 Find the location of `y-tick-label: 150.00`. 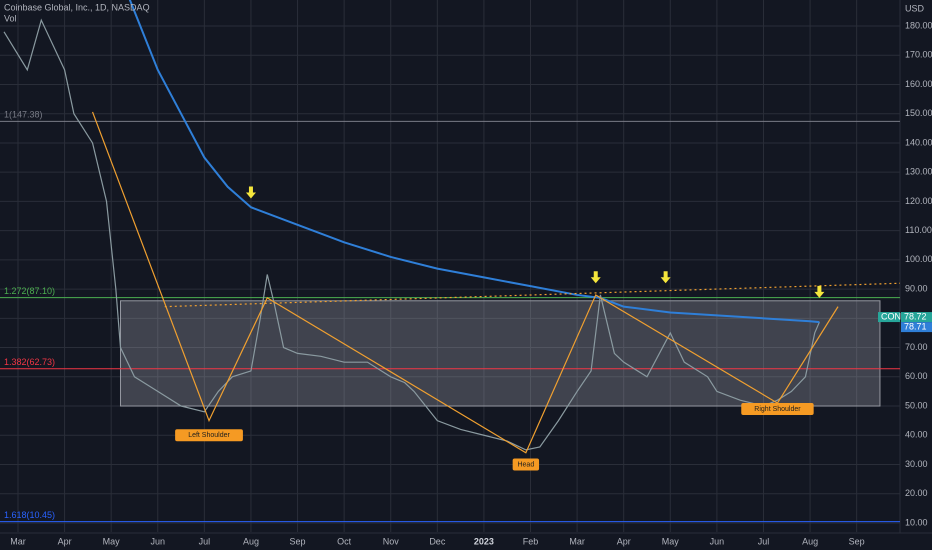

y-tick-label: 150.00 is located at coordinates (918, 113).